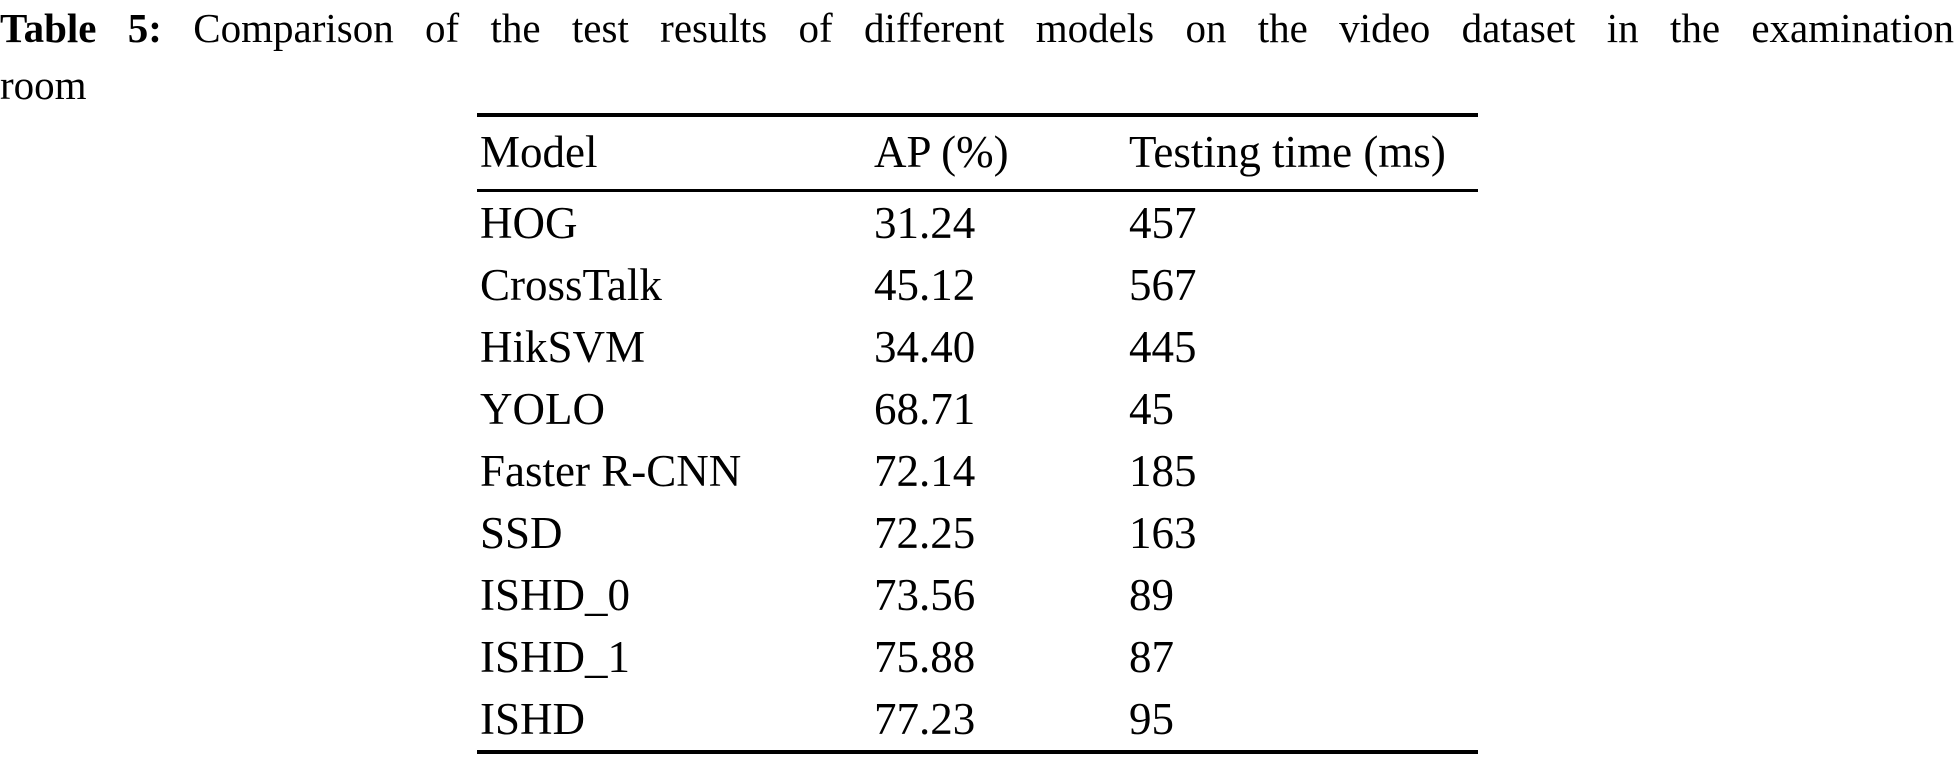 Image resolution: width=1954 pixels, height=762 pixels. I want to click on header-row: Model AP (%) Testing time (ms), so click(977, 153).